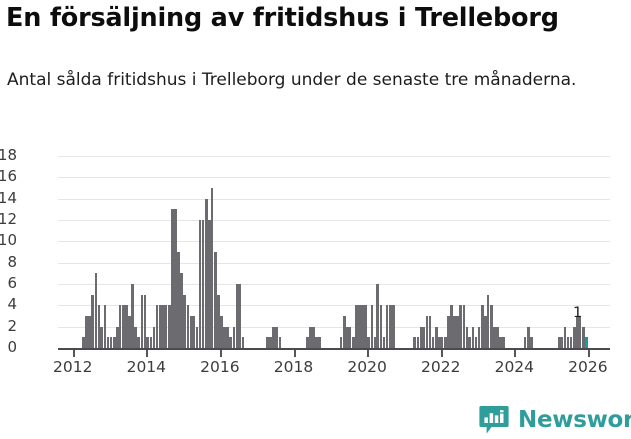 This screenshot has width=631, height=439. I want to click on x-tick-label: 2016, so click(220, 367).